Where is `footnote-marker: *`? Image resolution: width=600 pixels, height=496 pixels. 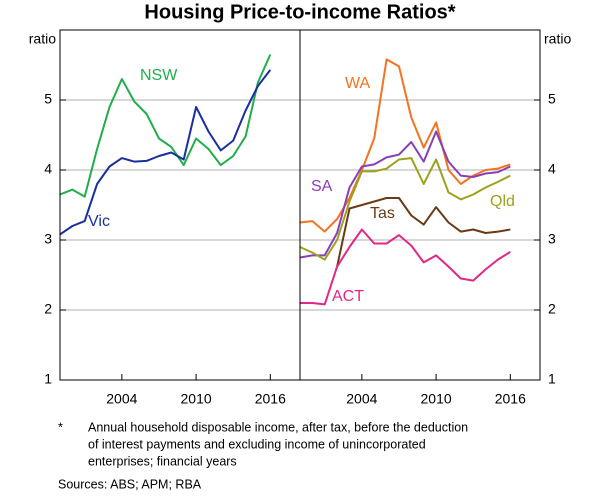
footnote-marker: * is located at coordinates (60, 427).